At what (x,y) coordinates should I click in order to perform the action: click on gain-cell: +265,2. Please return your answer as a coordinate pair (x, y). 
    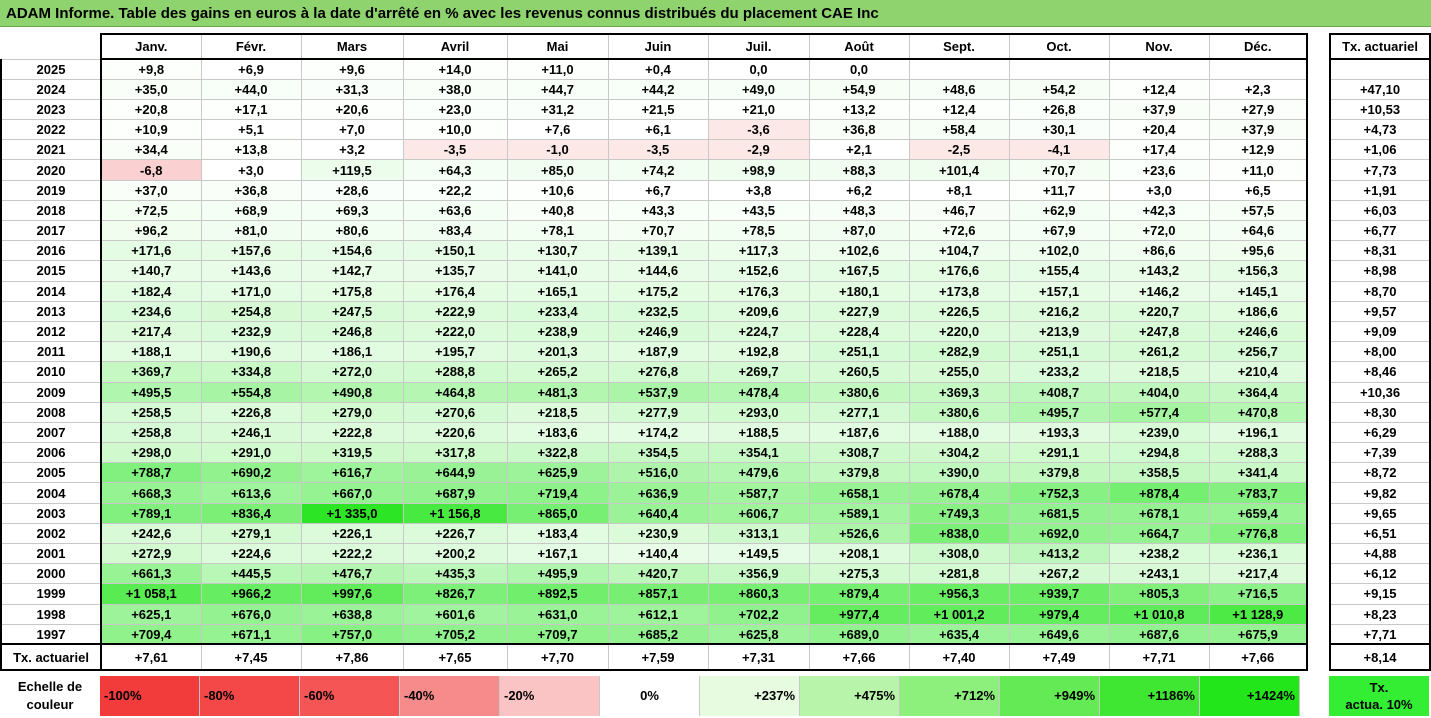
    Looking at the image, I should click on (557, 372).